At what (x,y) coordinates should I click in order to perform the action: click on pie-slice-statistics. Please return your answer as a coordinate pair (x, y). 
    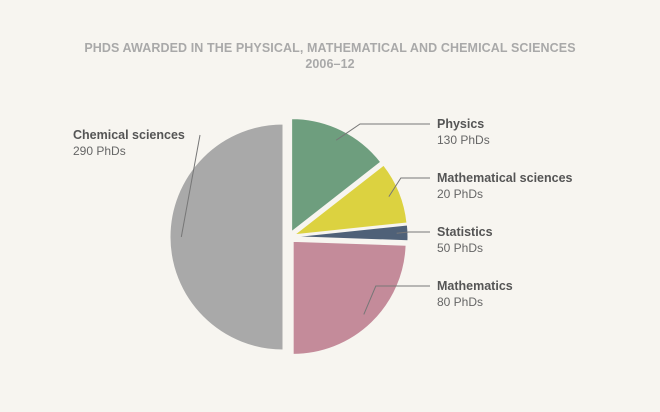
    Looking at the image, I should click on (351, 233).